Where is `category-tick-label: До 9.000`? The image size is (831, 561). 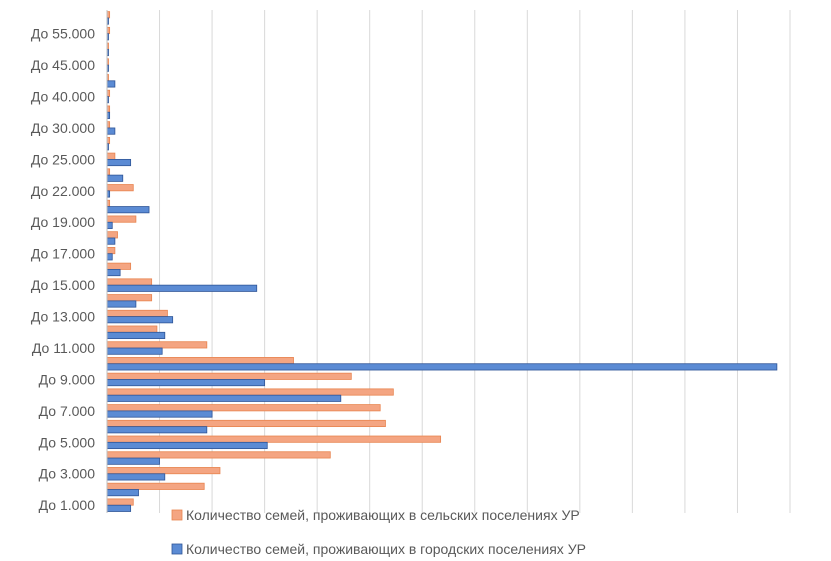 category-tick-label: До 9.000 is located at coordinates (67, 379).